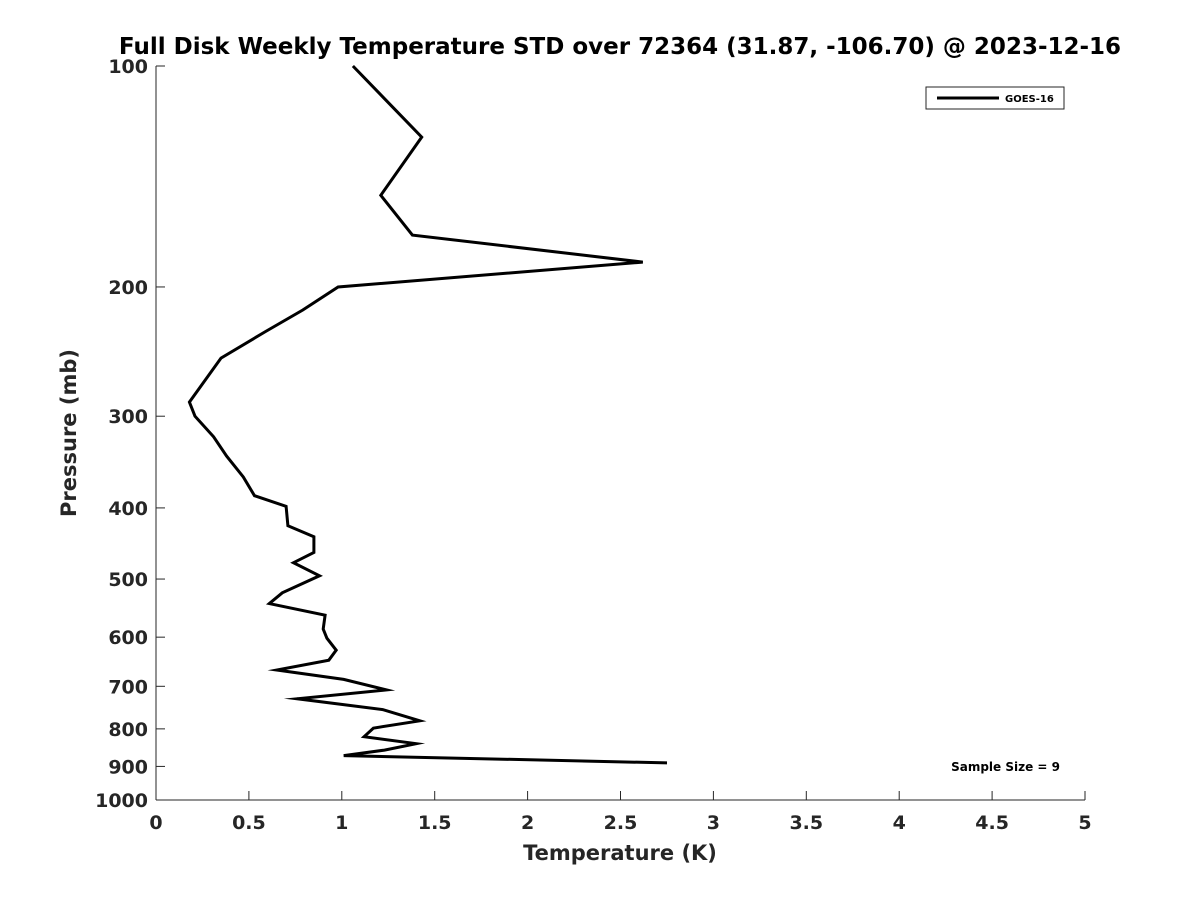  I want to click on y-tick-label: 400, so click(128, 509).